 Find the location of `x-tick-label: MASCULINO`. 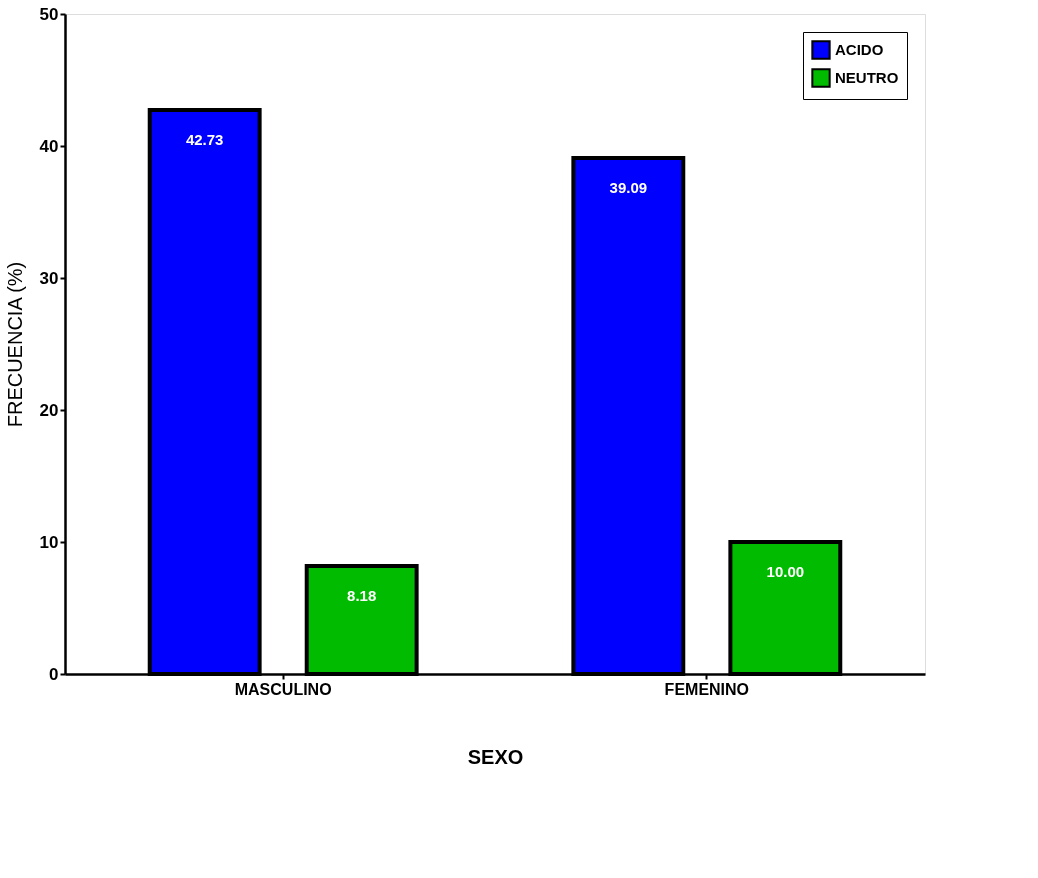

x-tick-label: MASCULINO is located at coordinates (283, 689).